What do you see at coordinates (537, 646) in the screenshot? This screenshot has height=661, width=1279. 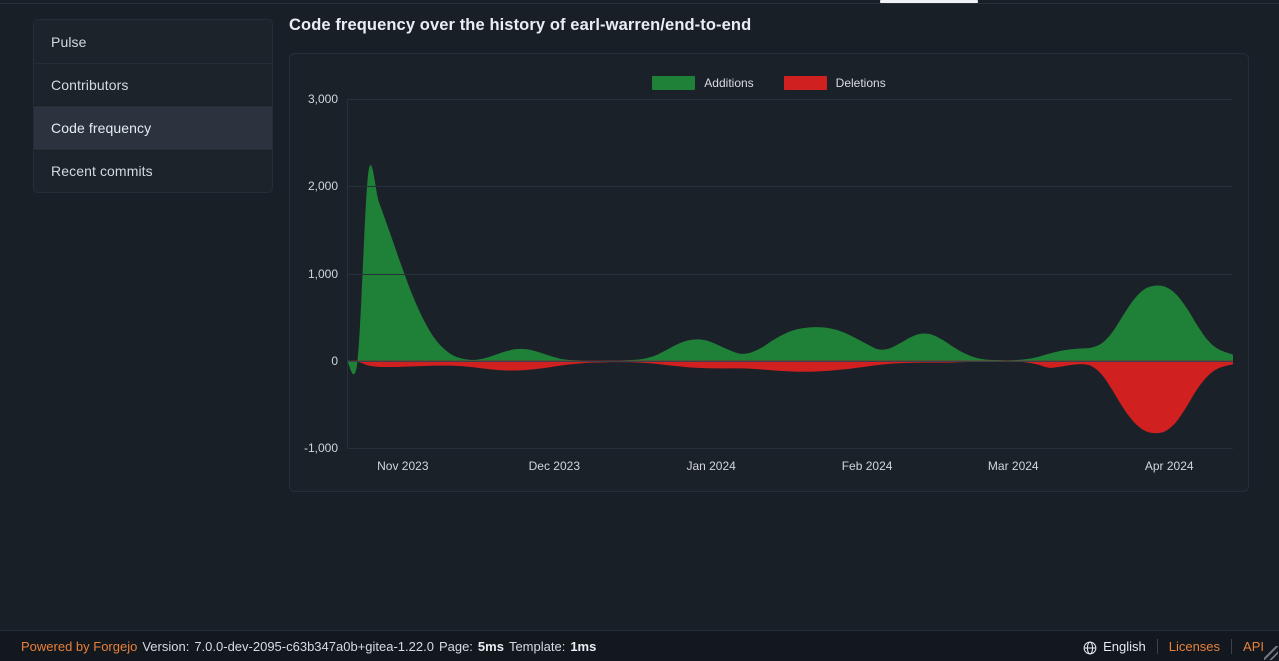 I see `template-time-label: Template:` at bounding box center [537, 646].